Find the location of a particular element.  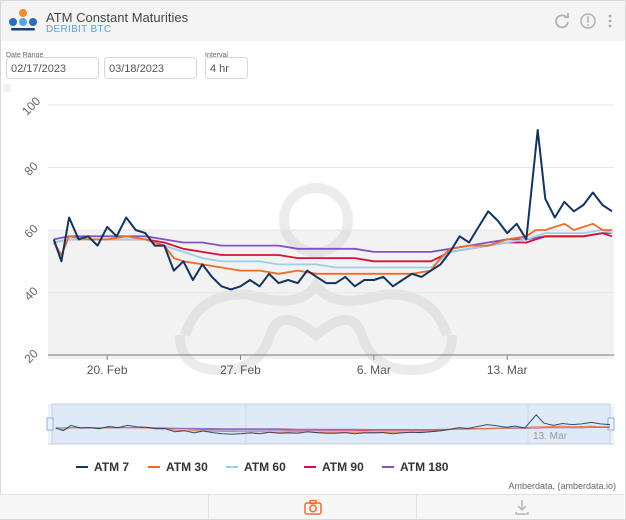

navigator: 13. Mar is located at coordinates (313, 425).